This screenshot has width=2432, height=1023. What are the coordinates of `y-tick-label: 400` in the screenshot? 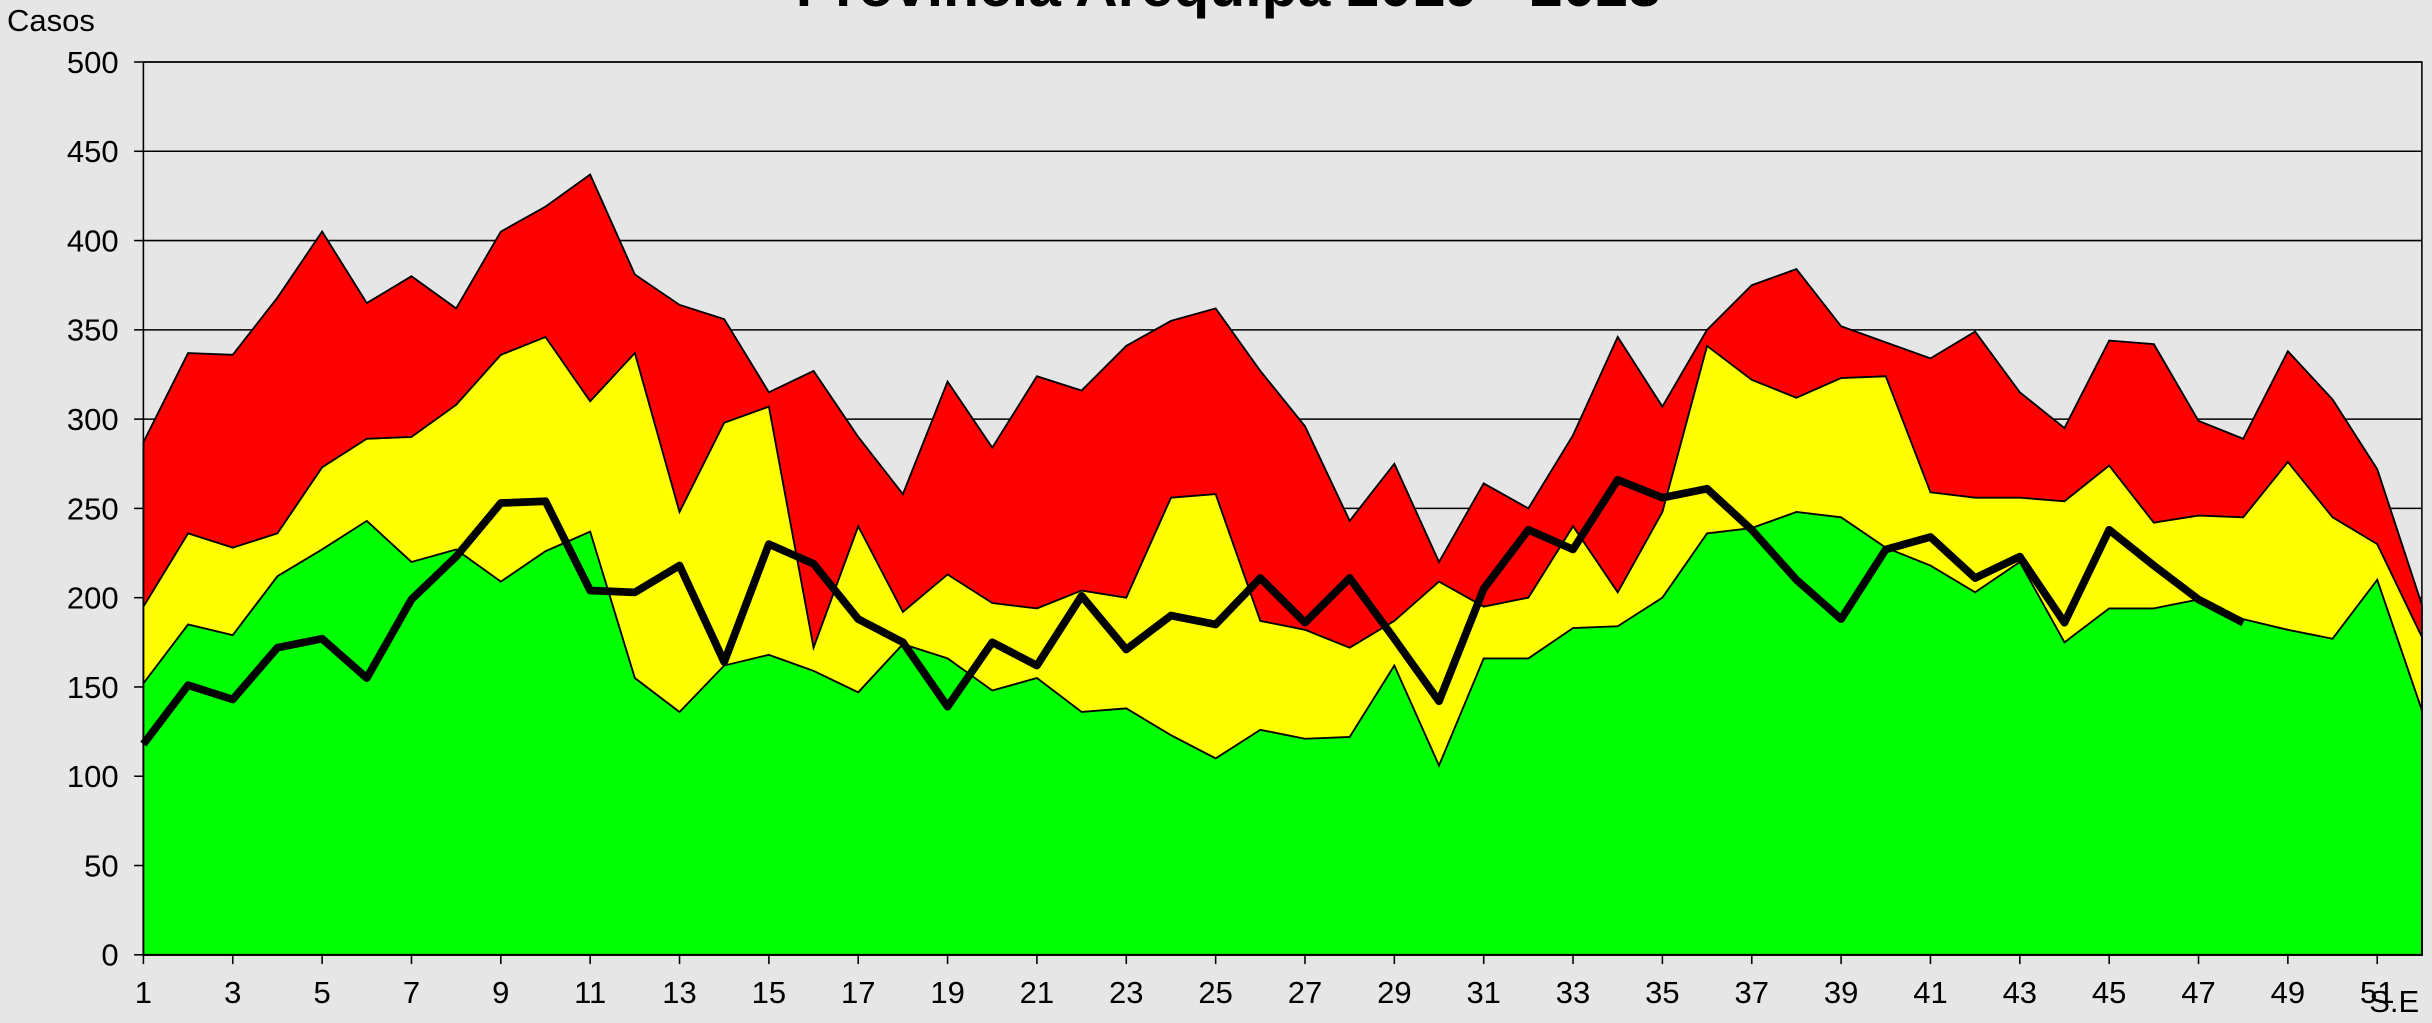 It's located at (93, 240).